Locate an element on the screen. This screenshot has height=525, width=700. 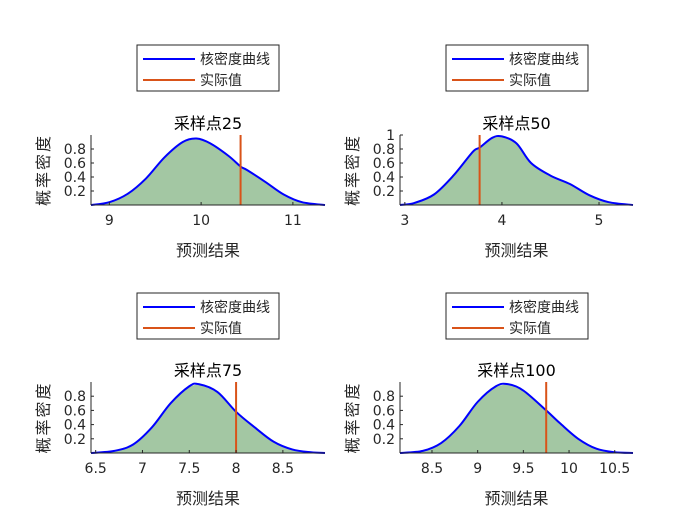
x-tick-label: 5 is located at coordinates (599, 221).